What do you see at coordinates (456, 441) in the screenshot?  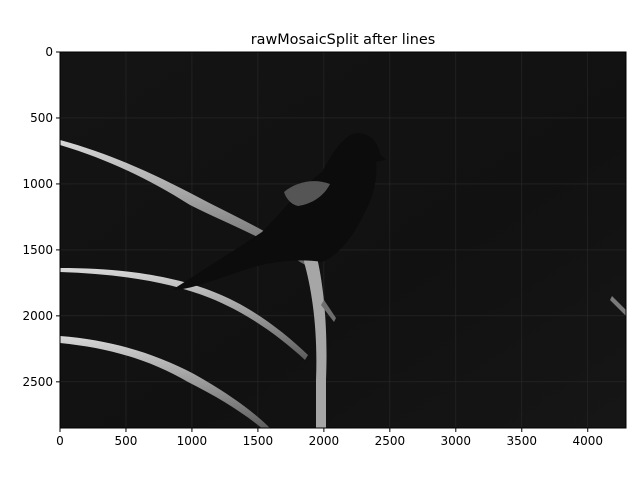 I see `x-tick-label: 3000` at bounding box center [456, 441].